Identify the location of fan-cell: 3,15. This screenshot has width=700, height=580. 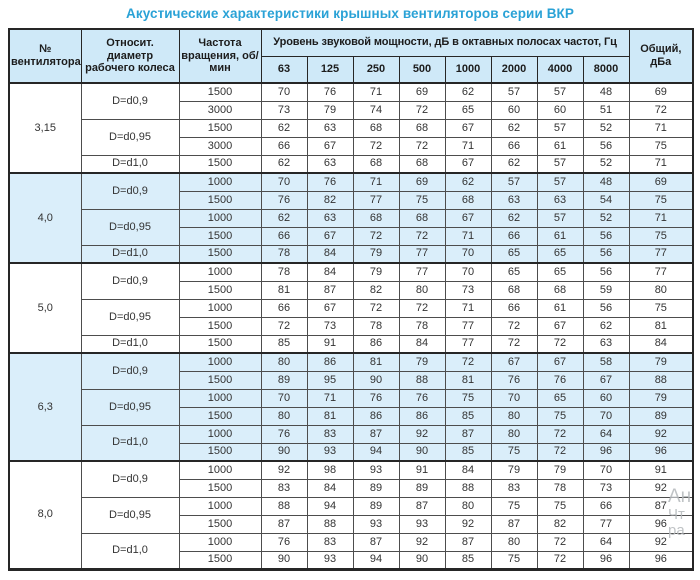
(45, 128).